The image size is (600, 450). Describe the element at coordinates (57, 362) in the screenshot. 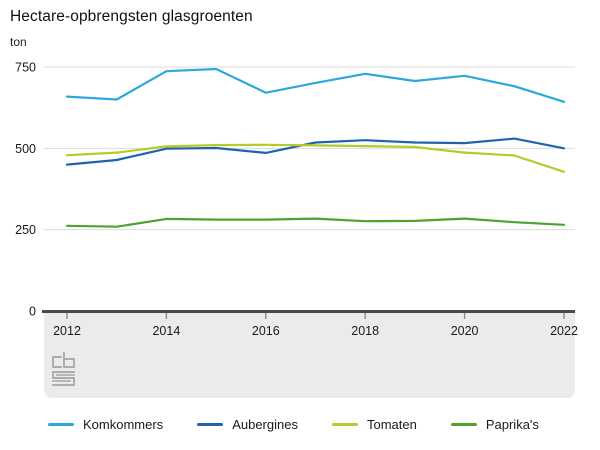

I see `cbs-logo-c` at that location.